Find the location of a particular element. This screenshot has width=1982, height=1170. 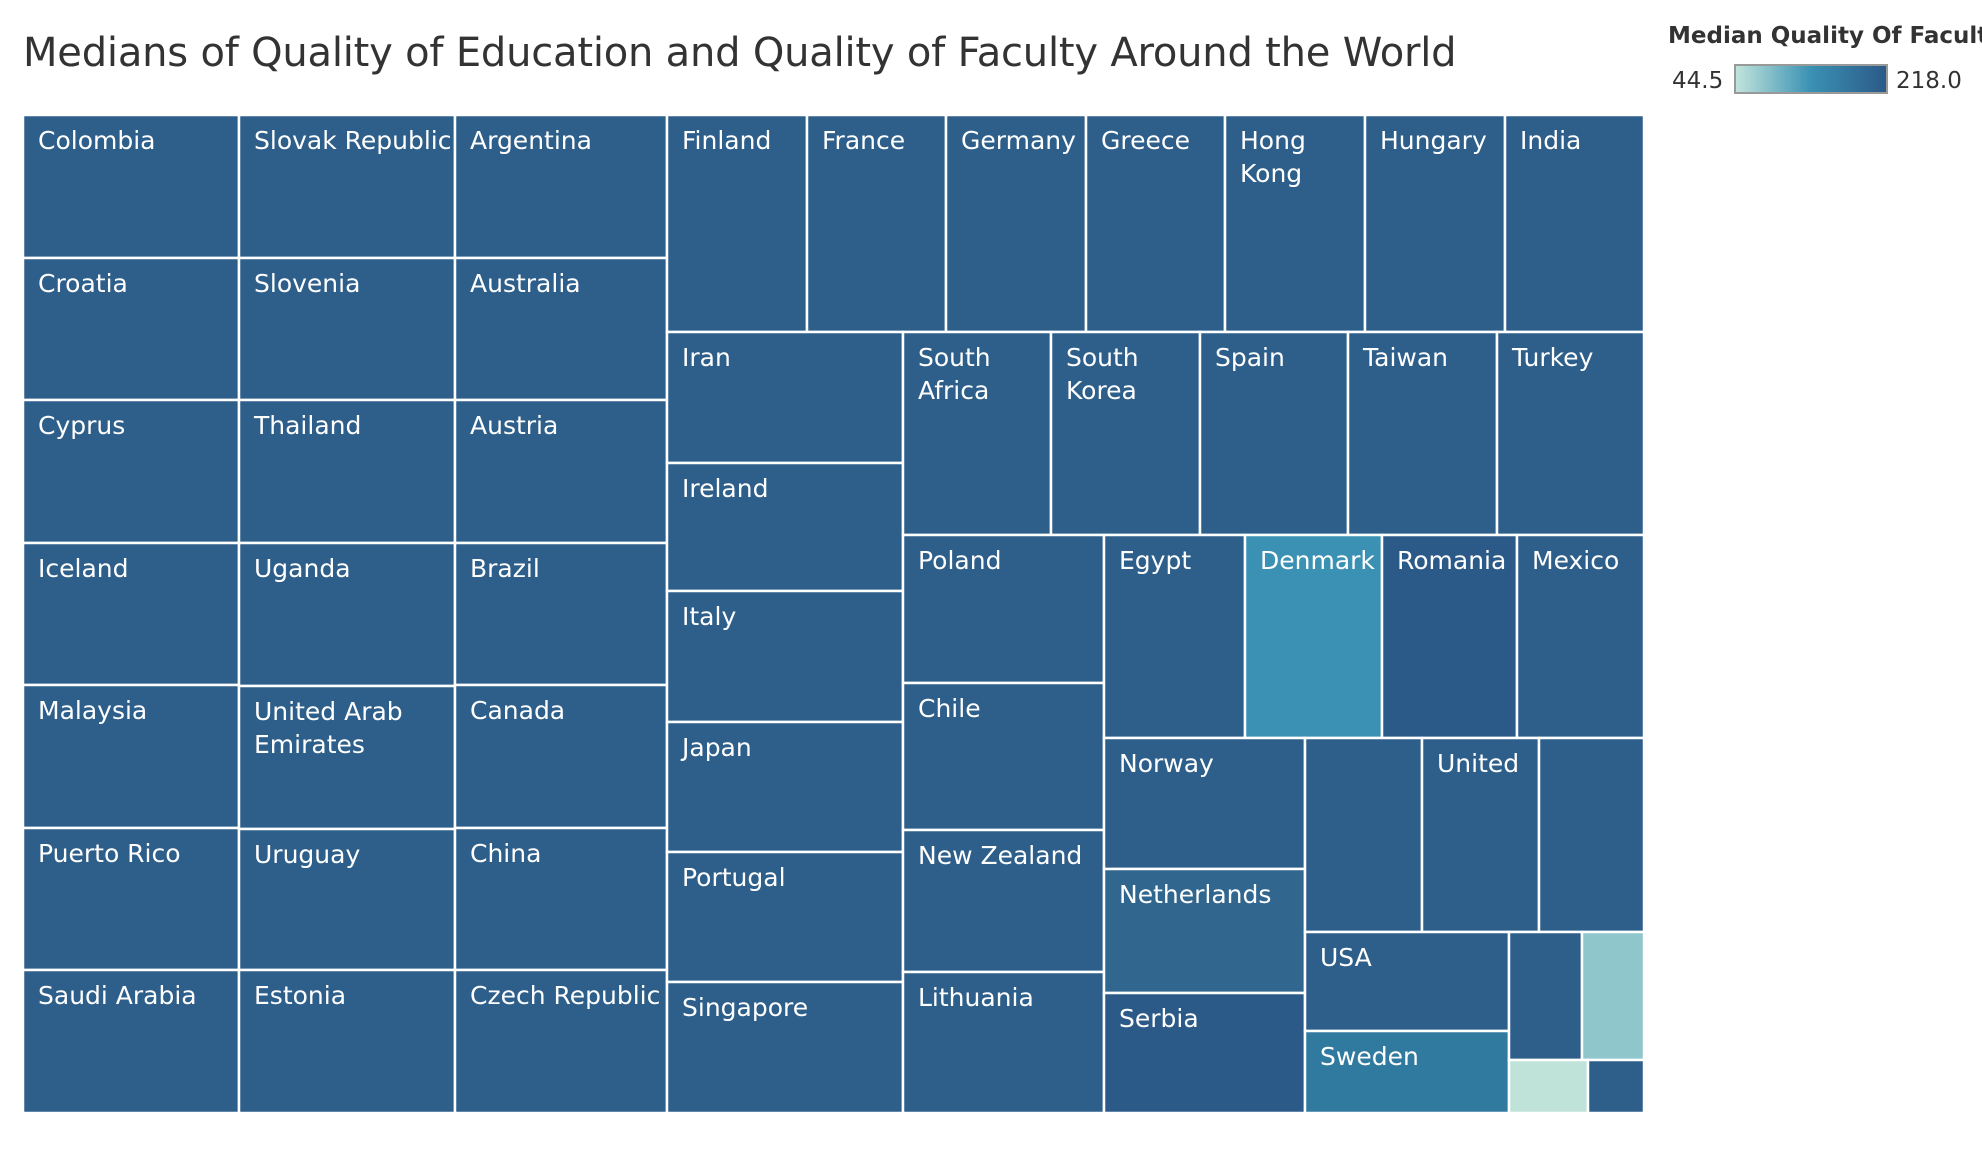

treemap-cell-croatia: Croatia is located at coordinates (131, 329).